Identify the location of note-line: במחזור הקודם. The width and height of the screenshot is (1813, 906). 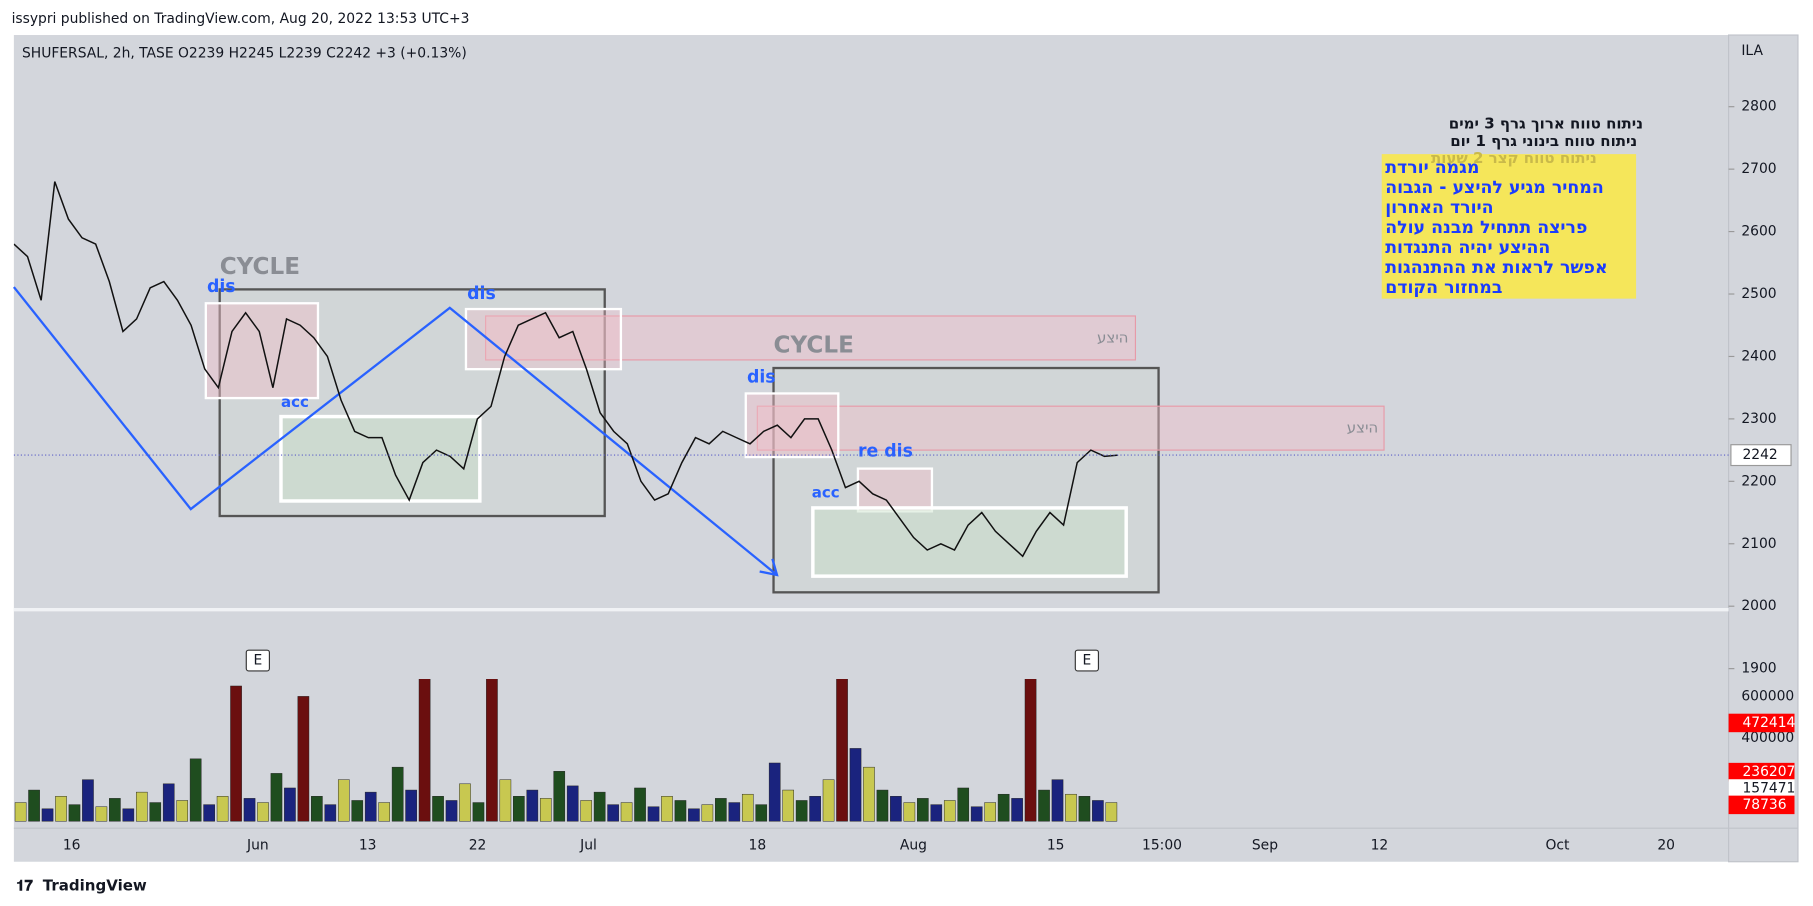
(1443, 288).